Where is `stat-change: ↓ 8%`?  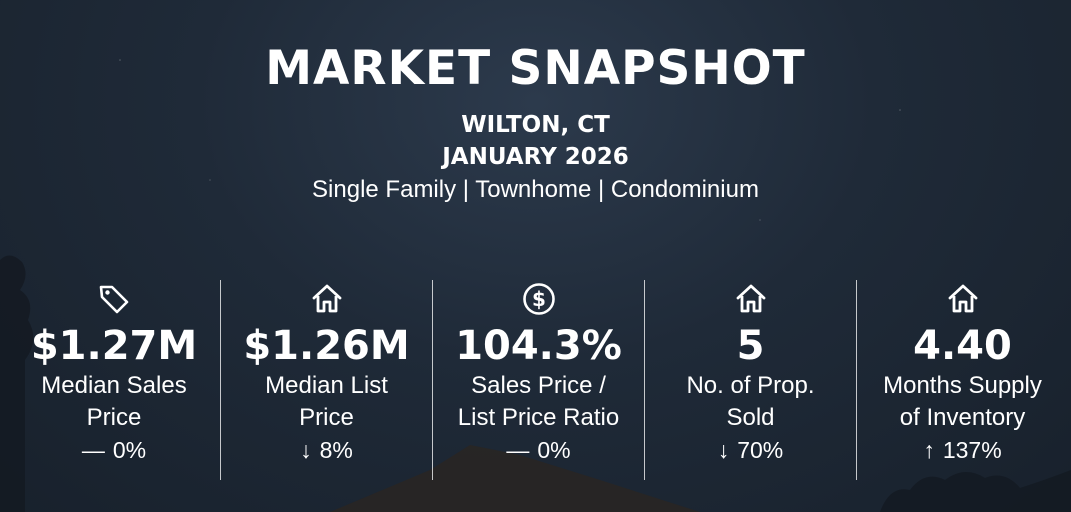 stat-change: ↓ 8% is located at coordinates (326, 450).